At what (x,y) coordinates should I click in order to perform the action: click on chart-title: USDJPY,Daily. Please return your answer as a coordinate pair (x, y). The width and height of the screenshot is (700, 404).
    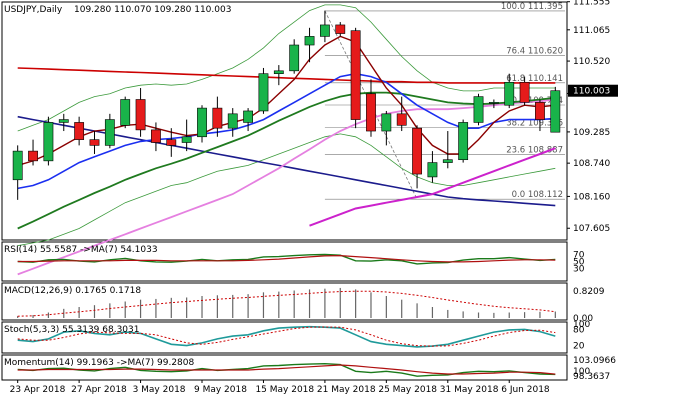
    Looking at the image, I should click on (33, 10).